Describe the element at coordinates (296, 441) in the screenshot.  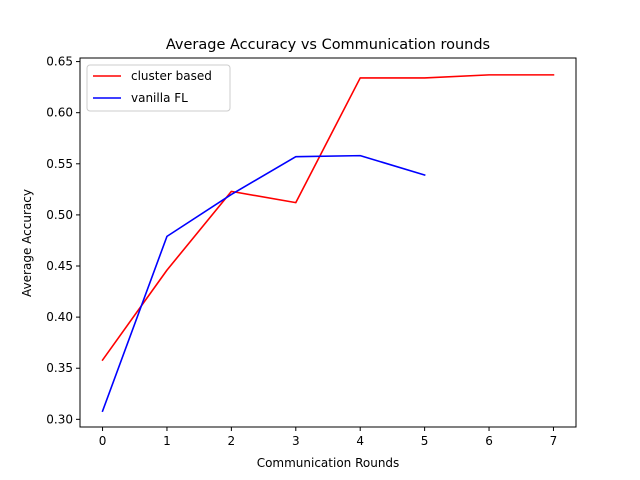
I see `x-tick-label: 3` at that location.